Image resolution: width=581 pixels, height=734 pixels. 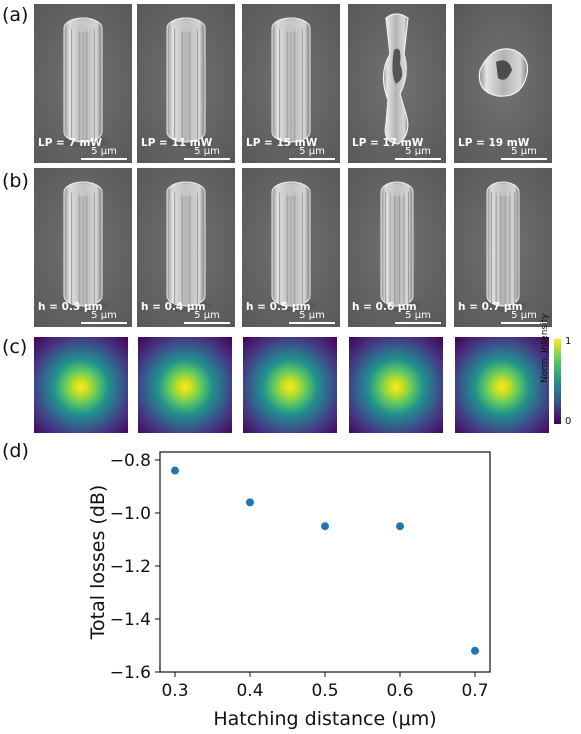 I want to click on sem-panel: LP = 17 mW 5 μm, so click(x=397, y=83).